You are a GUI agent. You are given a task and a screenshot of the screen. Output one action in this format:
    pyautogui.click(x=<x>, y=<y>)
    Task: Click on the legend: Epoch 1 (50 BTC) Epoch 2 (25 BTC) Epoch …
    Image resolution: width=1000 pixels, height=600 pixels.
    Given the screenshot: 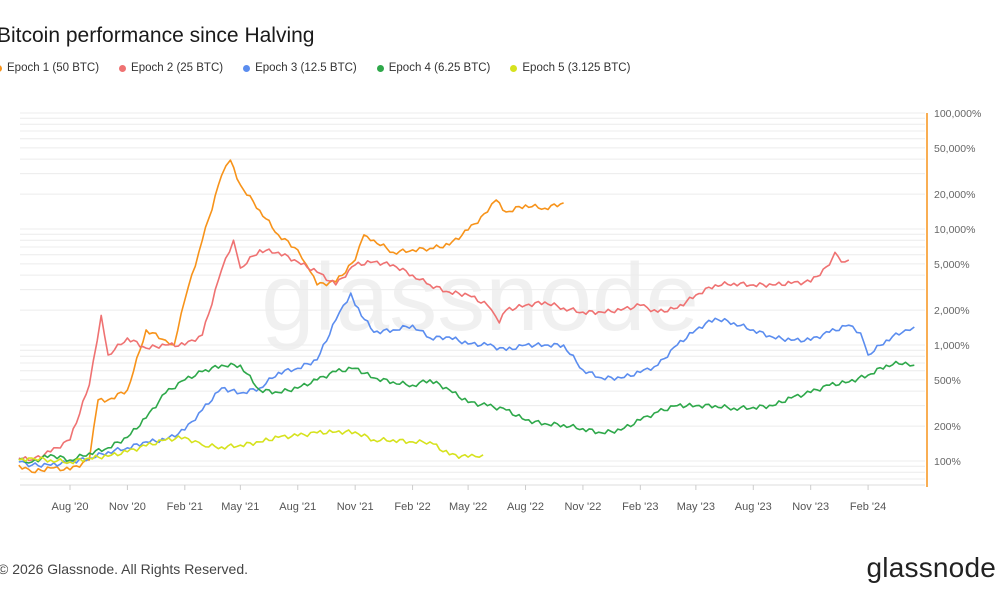 What is the action you would take?
    pyautogui.click(x=315, y=68)
    